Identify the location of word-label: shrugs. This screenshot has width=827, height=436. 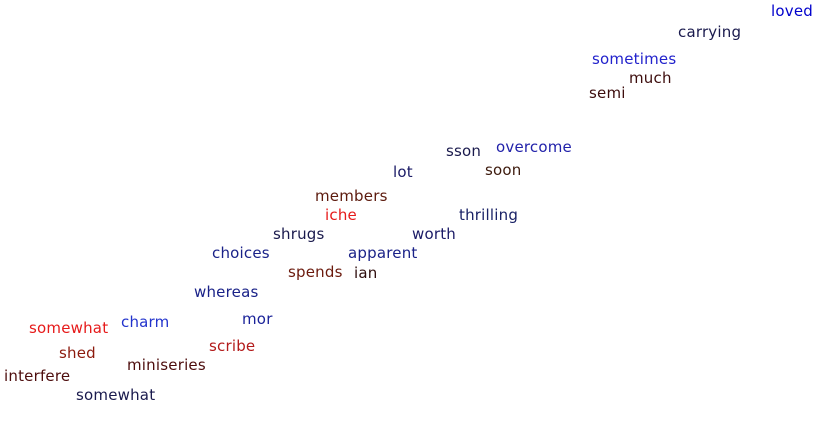
(299, 234).